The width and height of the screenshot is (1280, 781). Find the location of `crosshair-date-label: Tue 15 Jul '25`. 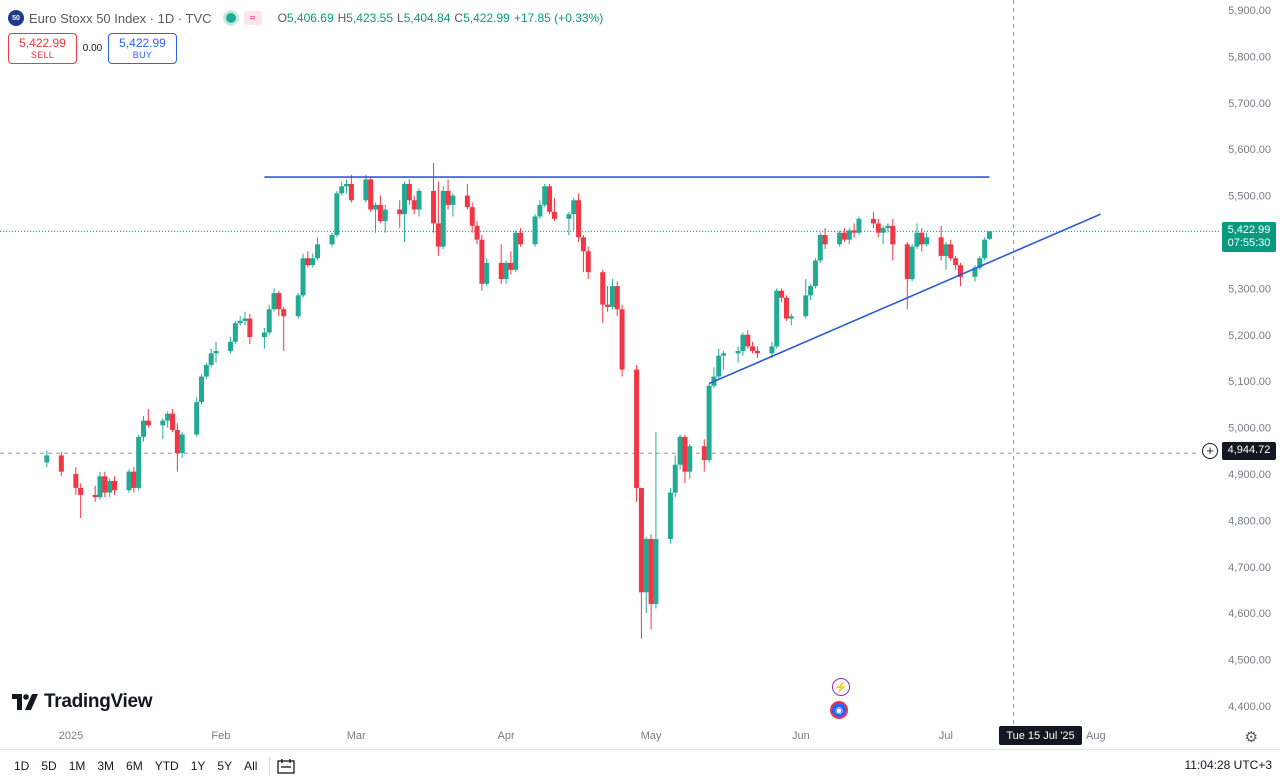

crosshair-date-label: Tue 15 Jul '25 is located at coordinates (1040, 735).